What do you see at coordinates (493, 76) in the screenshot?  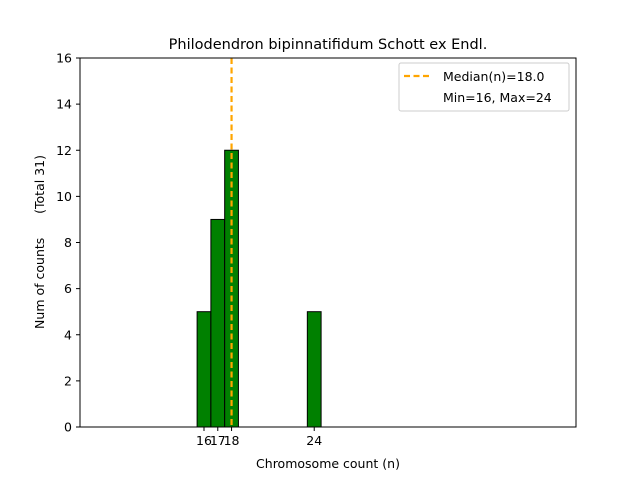 I see `legend-entry-median: Median(n)=18.0` at bounding box center [493, 76].